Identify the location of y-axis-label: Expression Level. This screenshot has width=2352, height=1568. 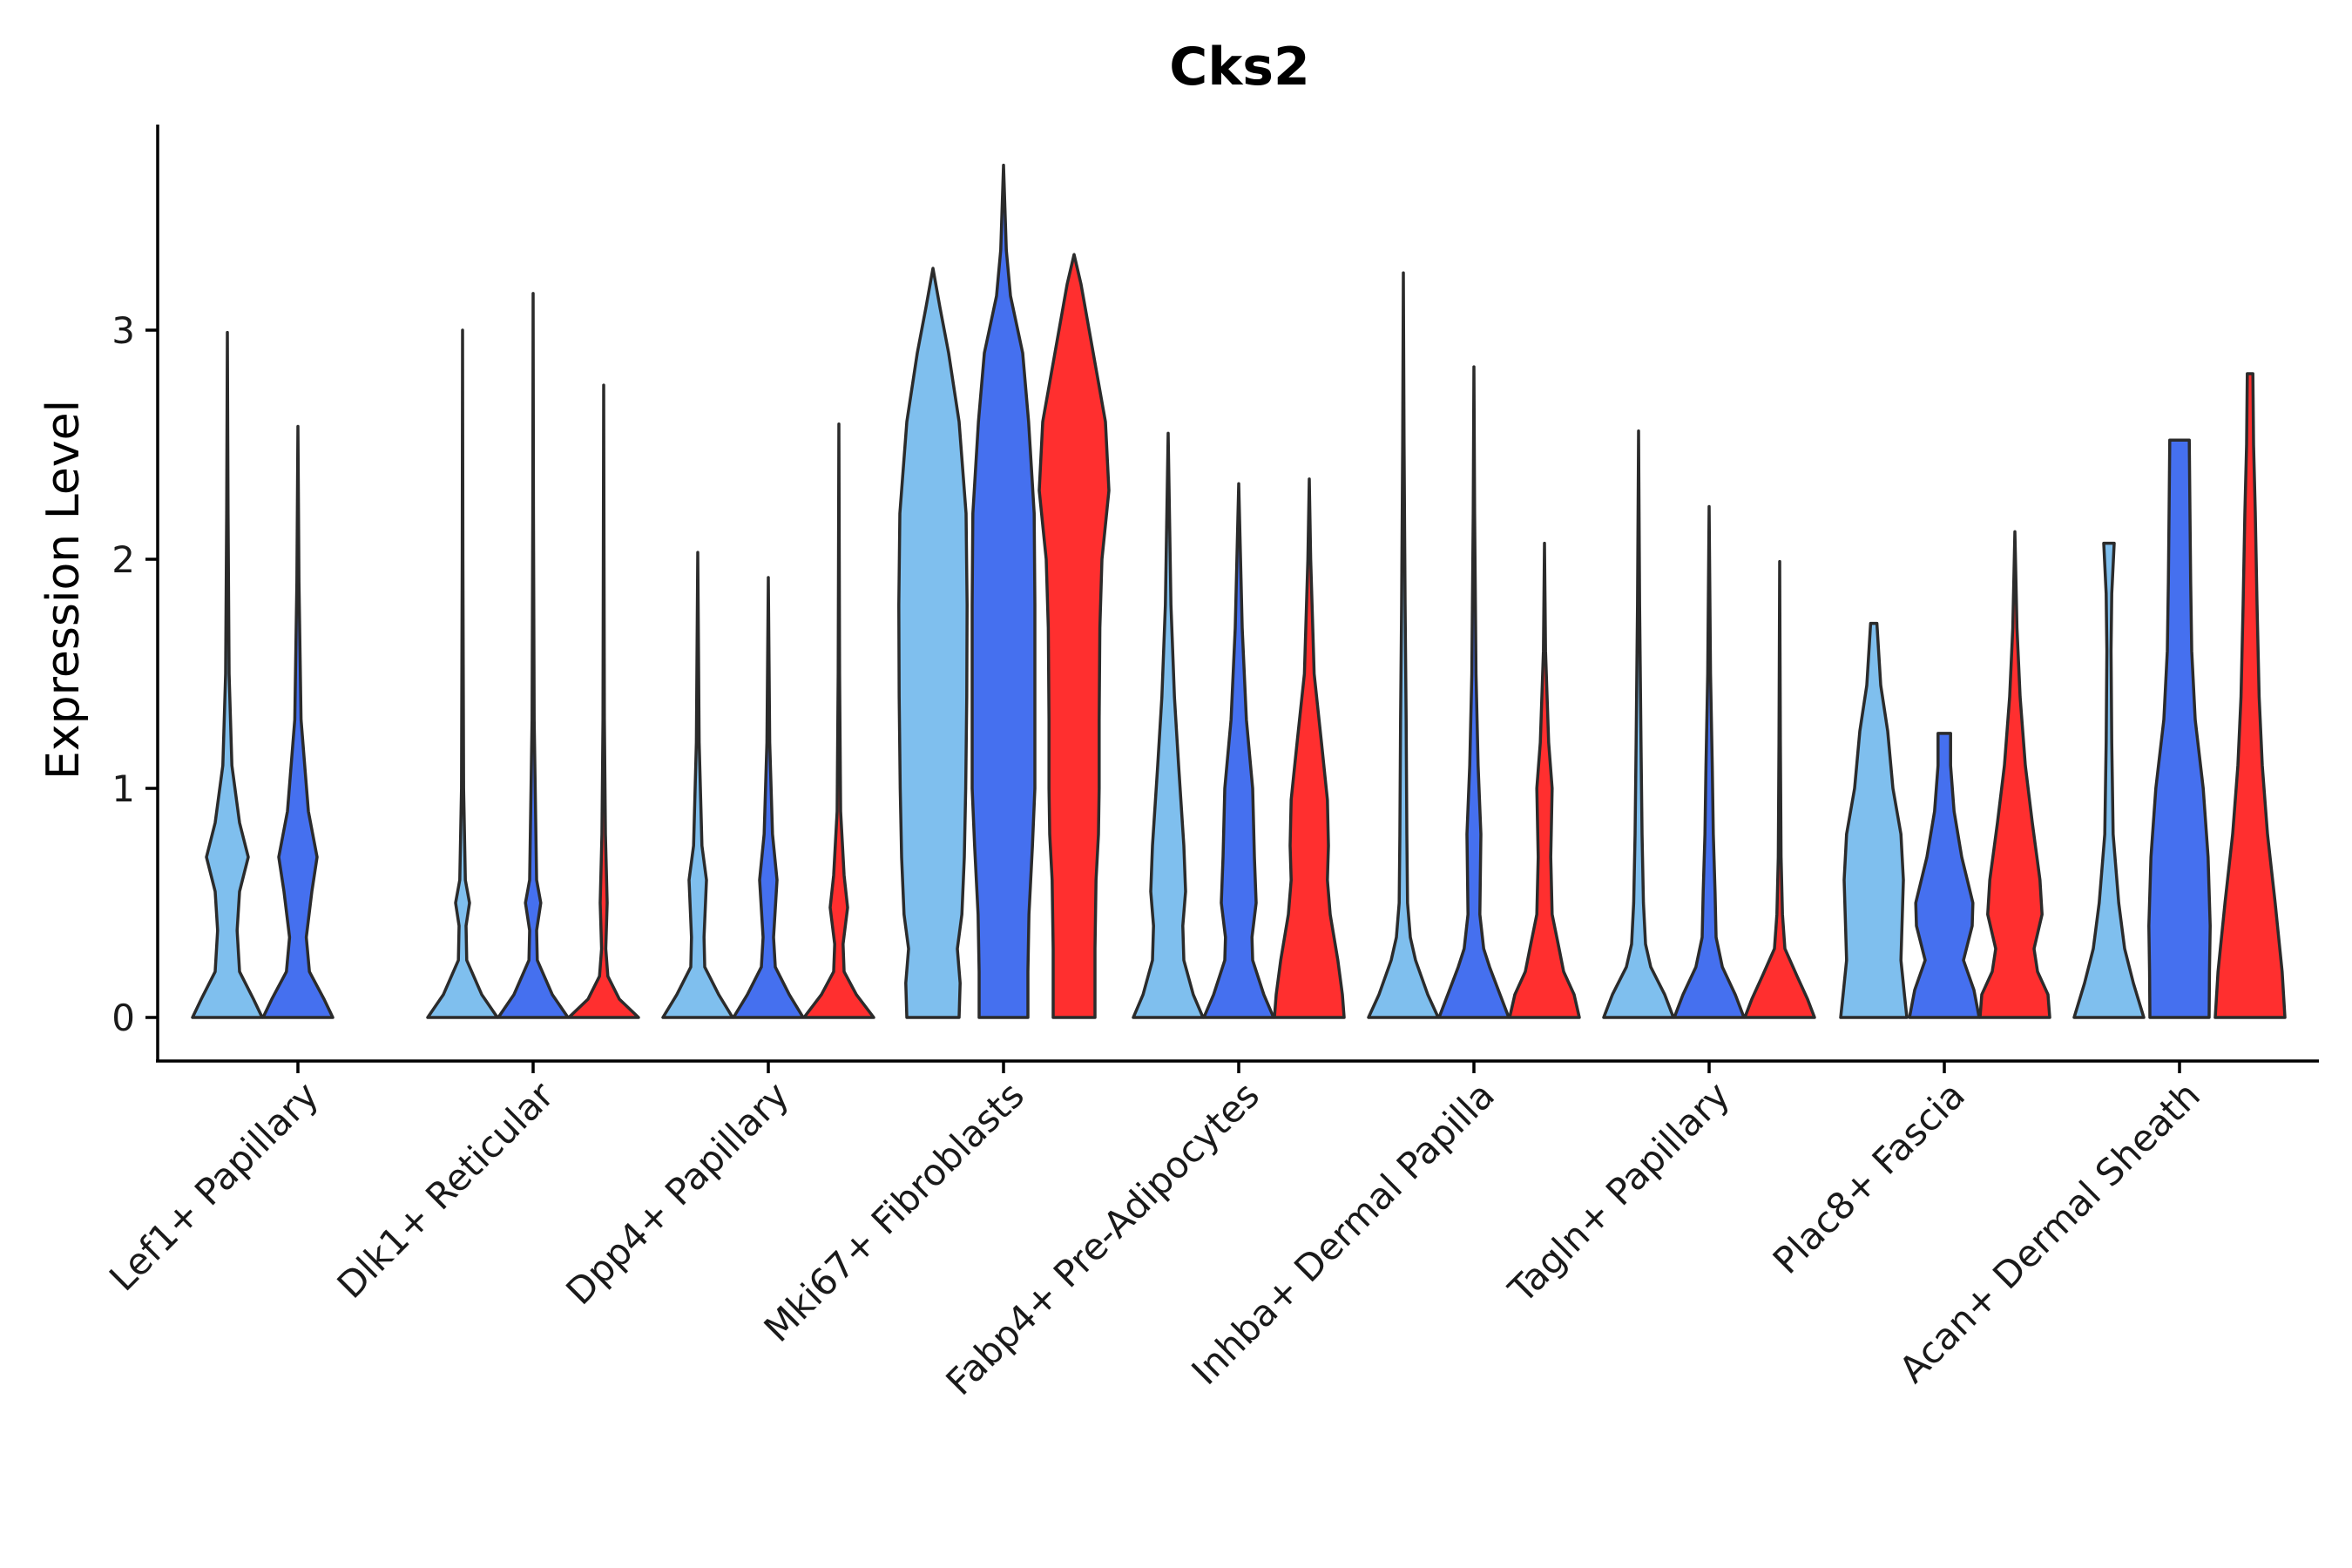
(64, 590).